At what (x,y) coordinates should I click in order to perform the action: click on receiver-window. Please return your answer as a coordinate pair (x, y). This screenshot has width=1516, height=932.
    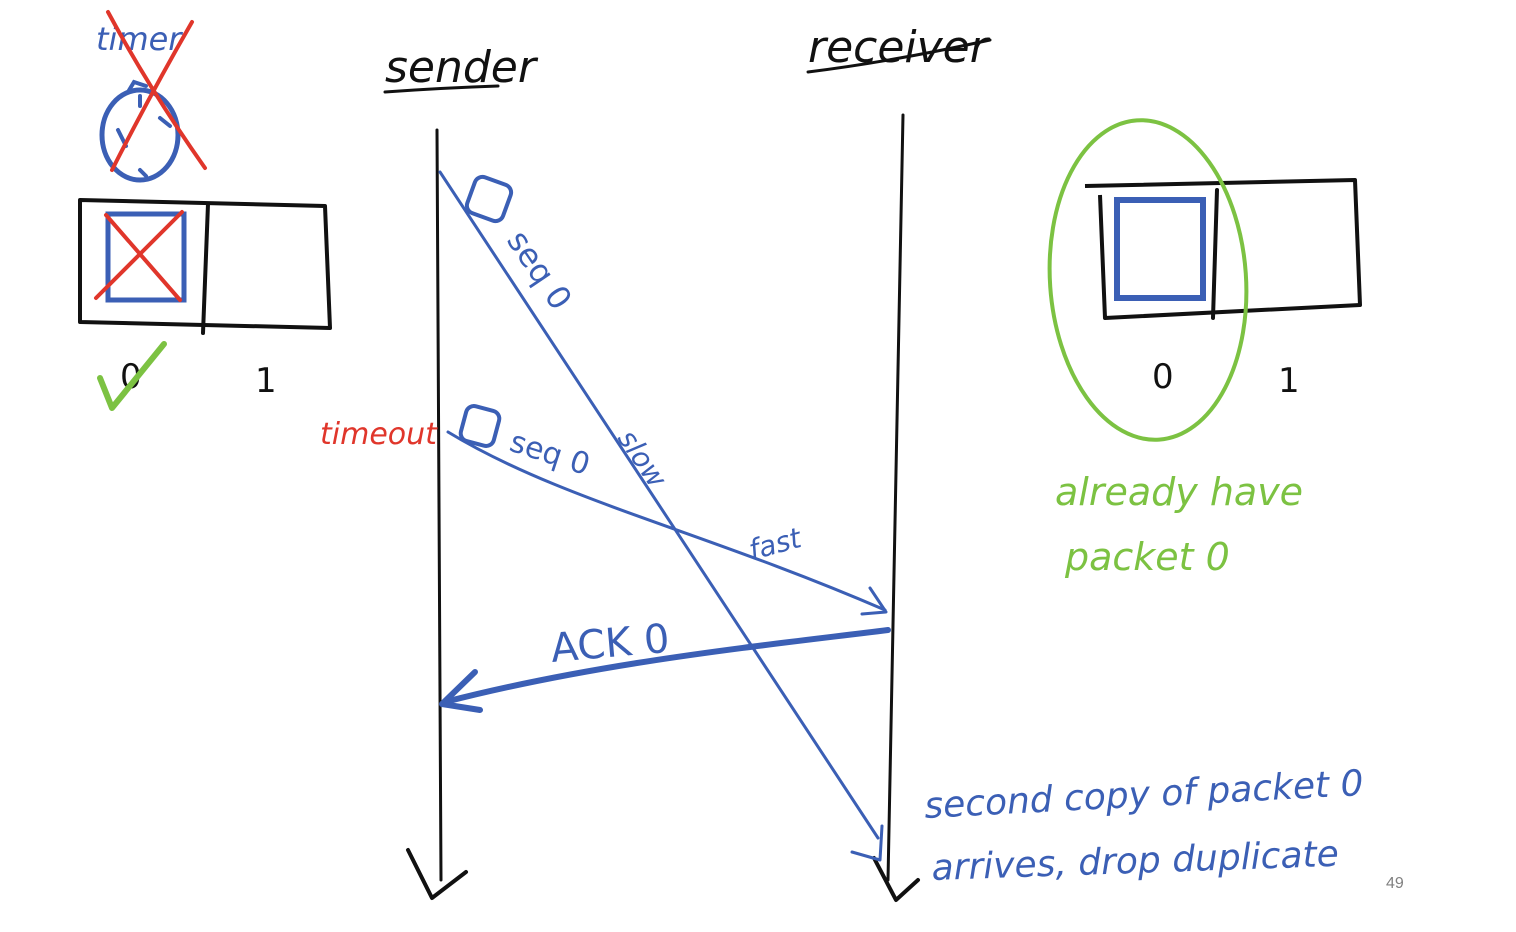
    Looking at the image, I should click on (1223, 249).